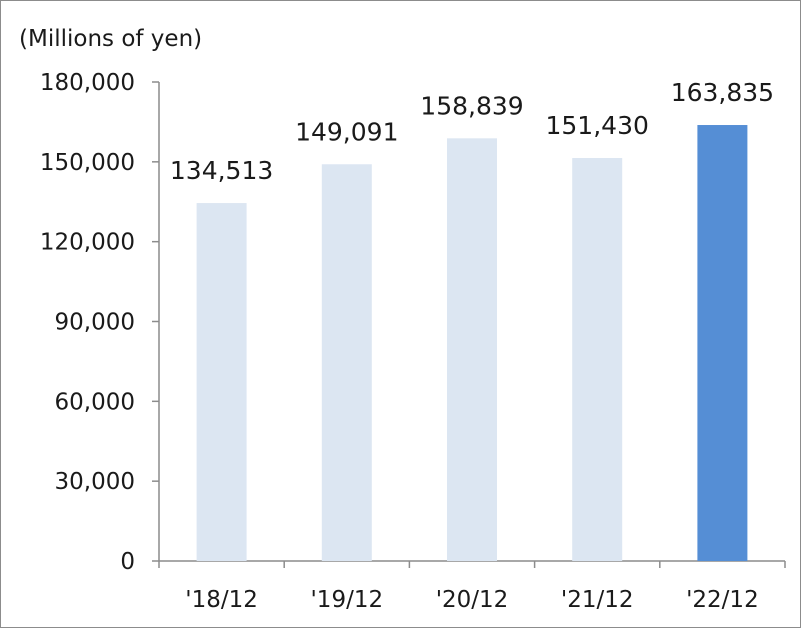 The height and width of the screenshot is (629, 801). I want to click on x-axis: '18/12 '19/12 '20/12 '21/12 '22/12, so click(472, 586).